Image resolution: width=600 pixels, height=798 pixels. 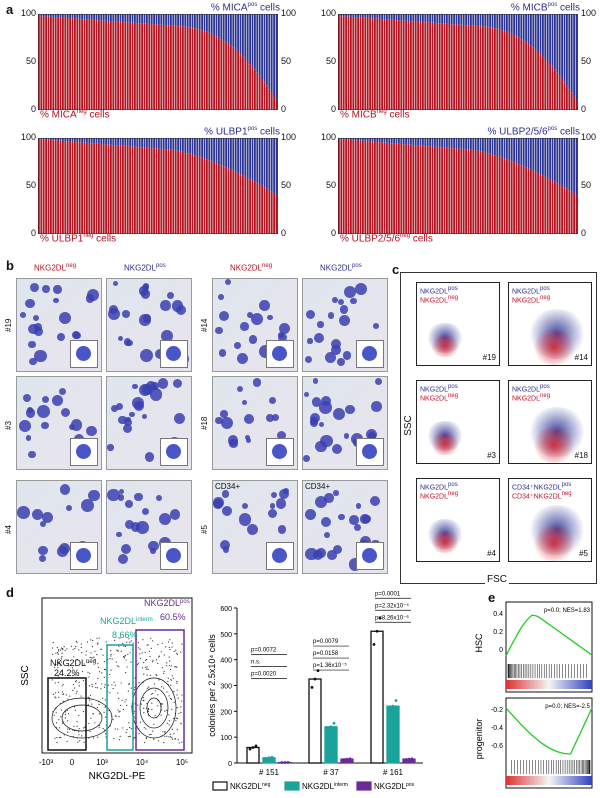 I want to click on legend-neg: NKG2DLneg, so click(x=531, y=398).